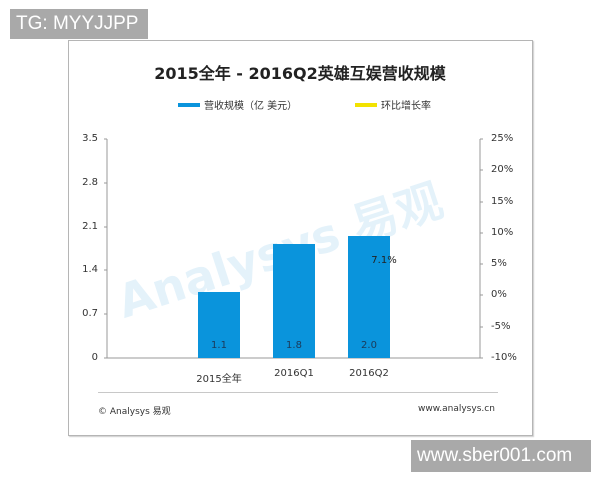  I want to click on chart-title: 2015全年 - 2016Q2英雄互娱营收规模, so click(300, 73).